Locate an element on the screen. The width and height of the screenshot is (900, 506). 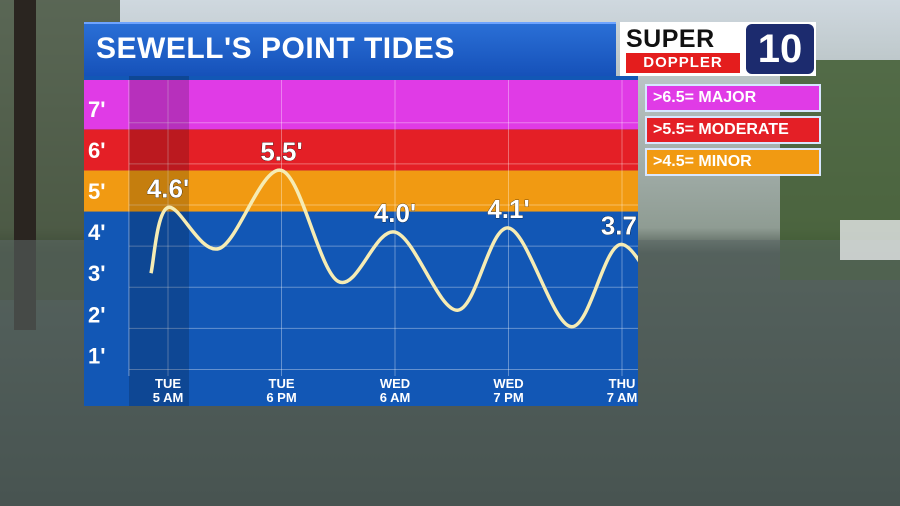
y-tick-label: 4' is located at coordinates (96, 232).